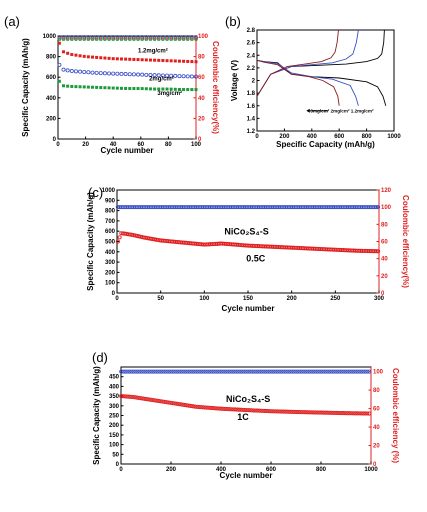  Describe the element at coordinates (321, 470) in the screenshot. I see `x-tick-label: 800` at that location.